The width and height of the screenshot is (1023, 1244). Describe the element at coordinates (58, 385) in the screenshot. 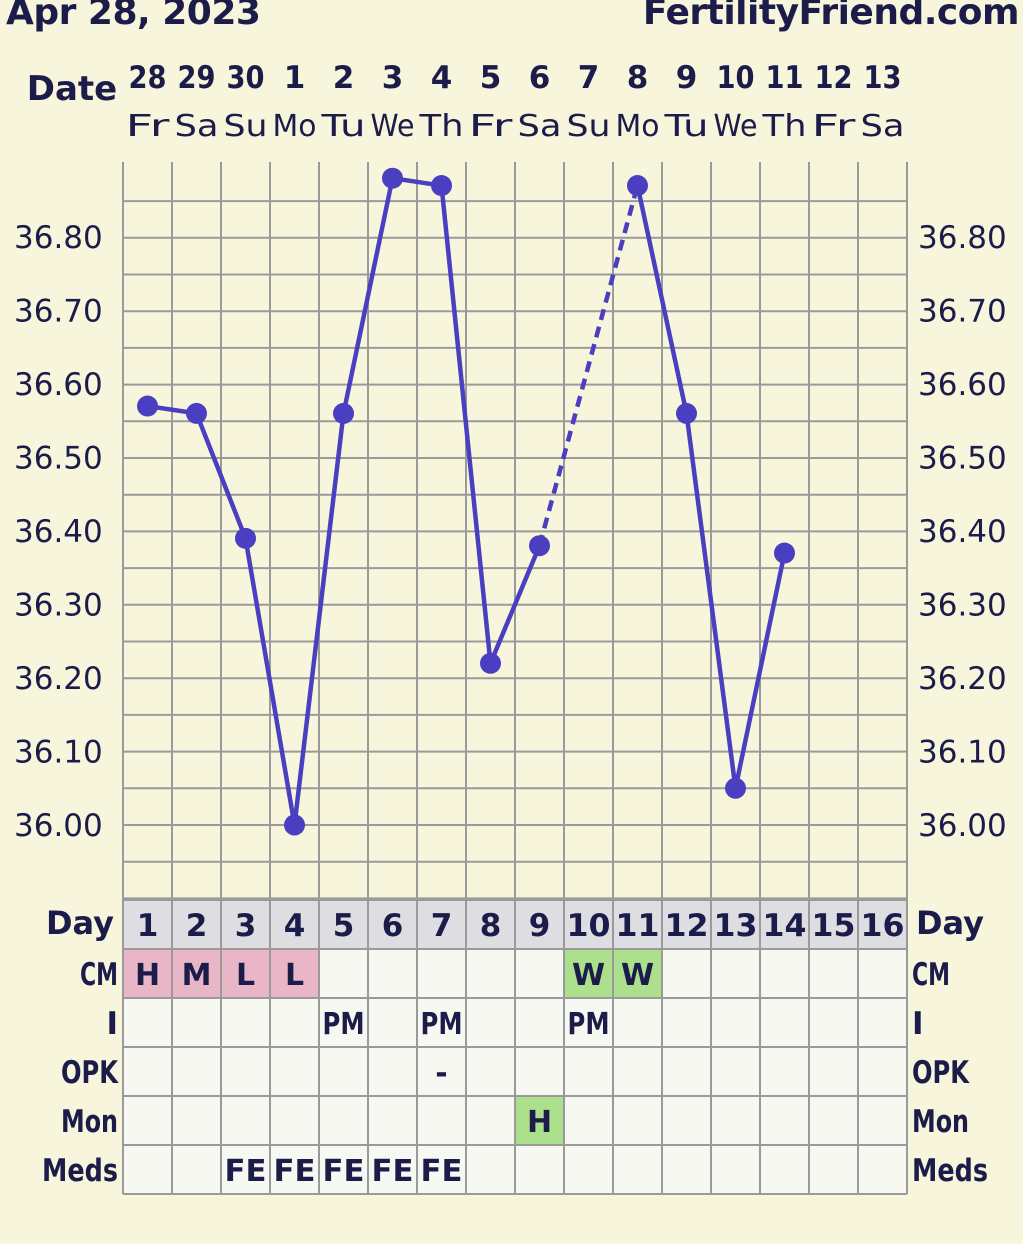

I see `y-tick-label-left: 36.60` at that location.